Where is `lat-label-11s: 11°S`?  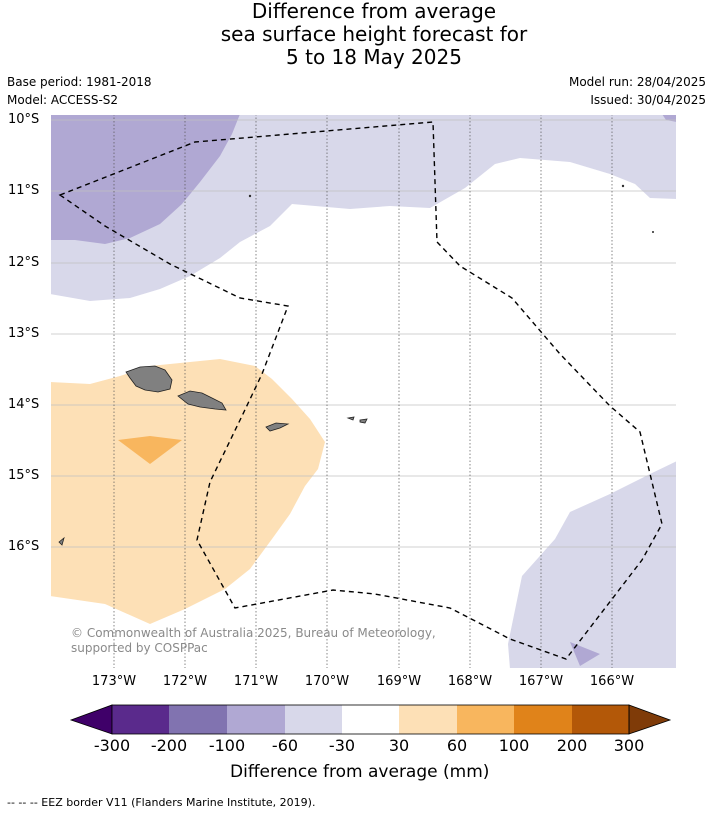
lat-label-11s: 11°S is located at coordinates (24, 190).